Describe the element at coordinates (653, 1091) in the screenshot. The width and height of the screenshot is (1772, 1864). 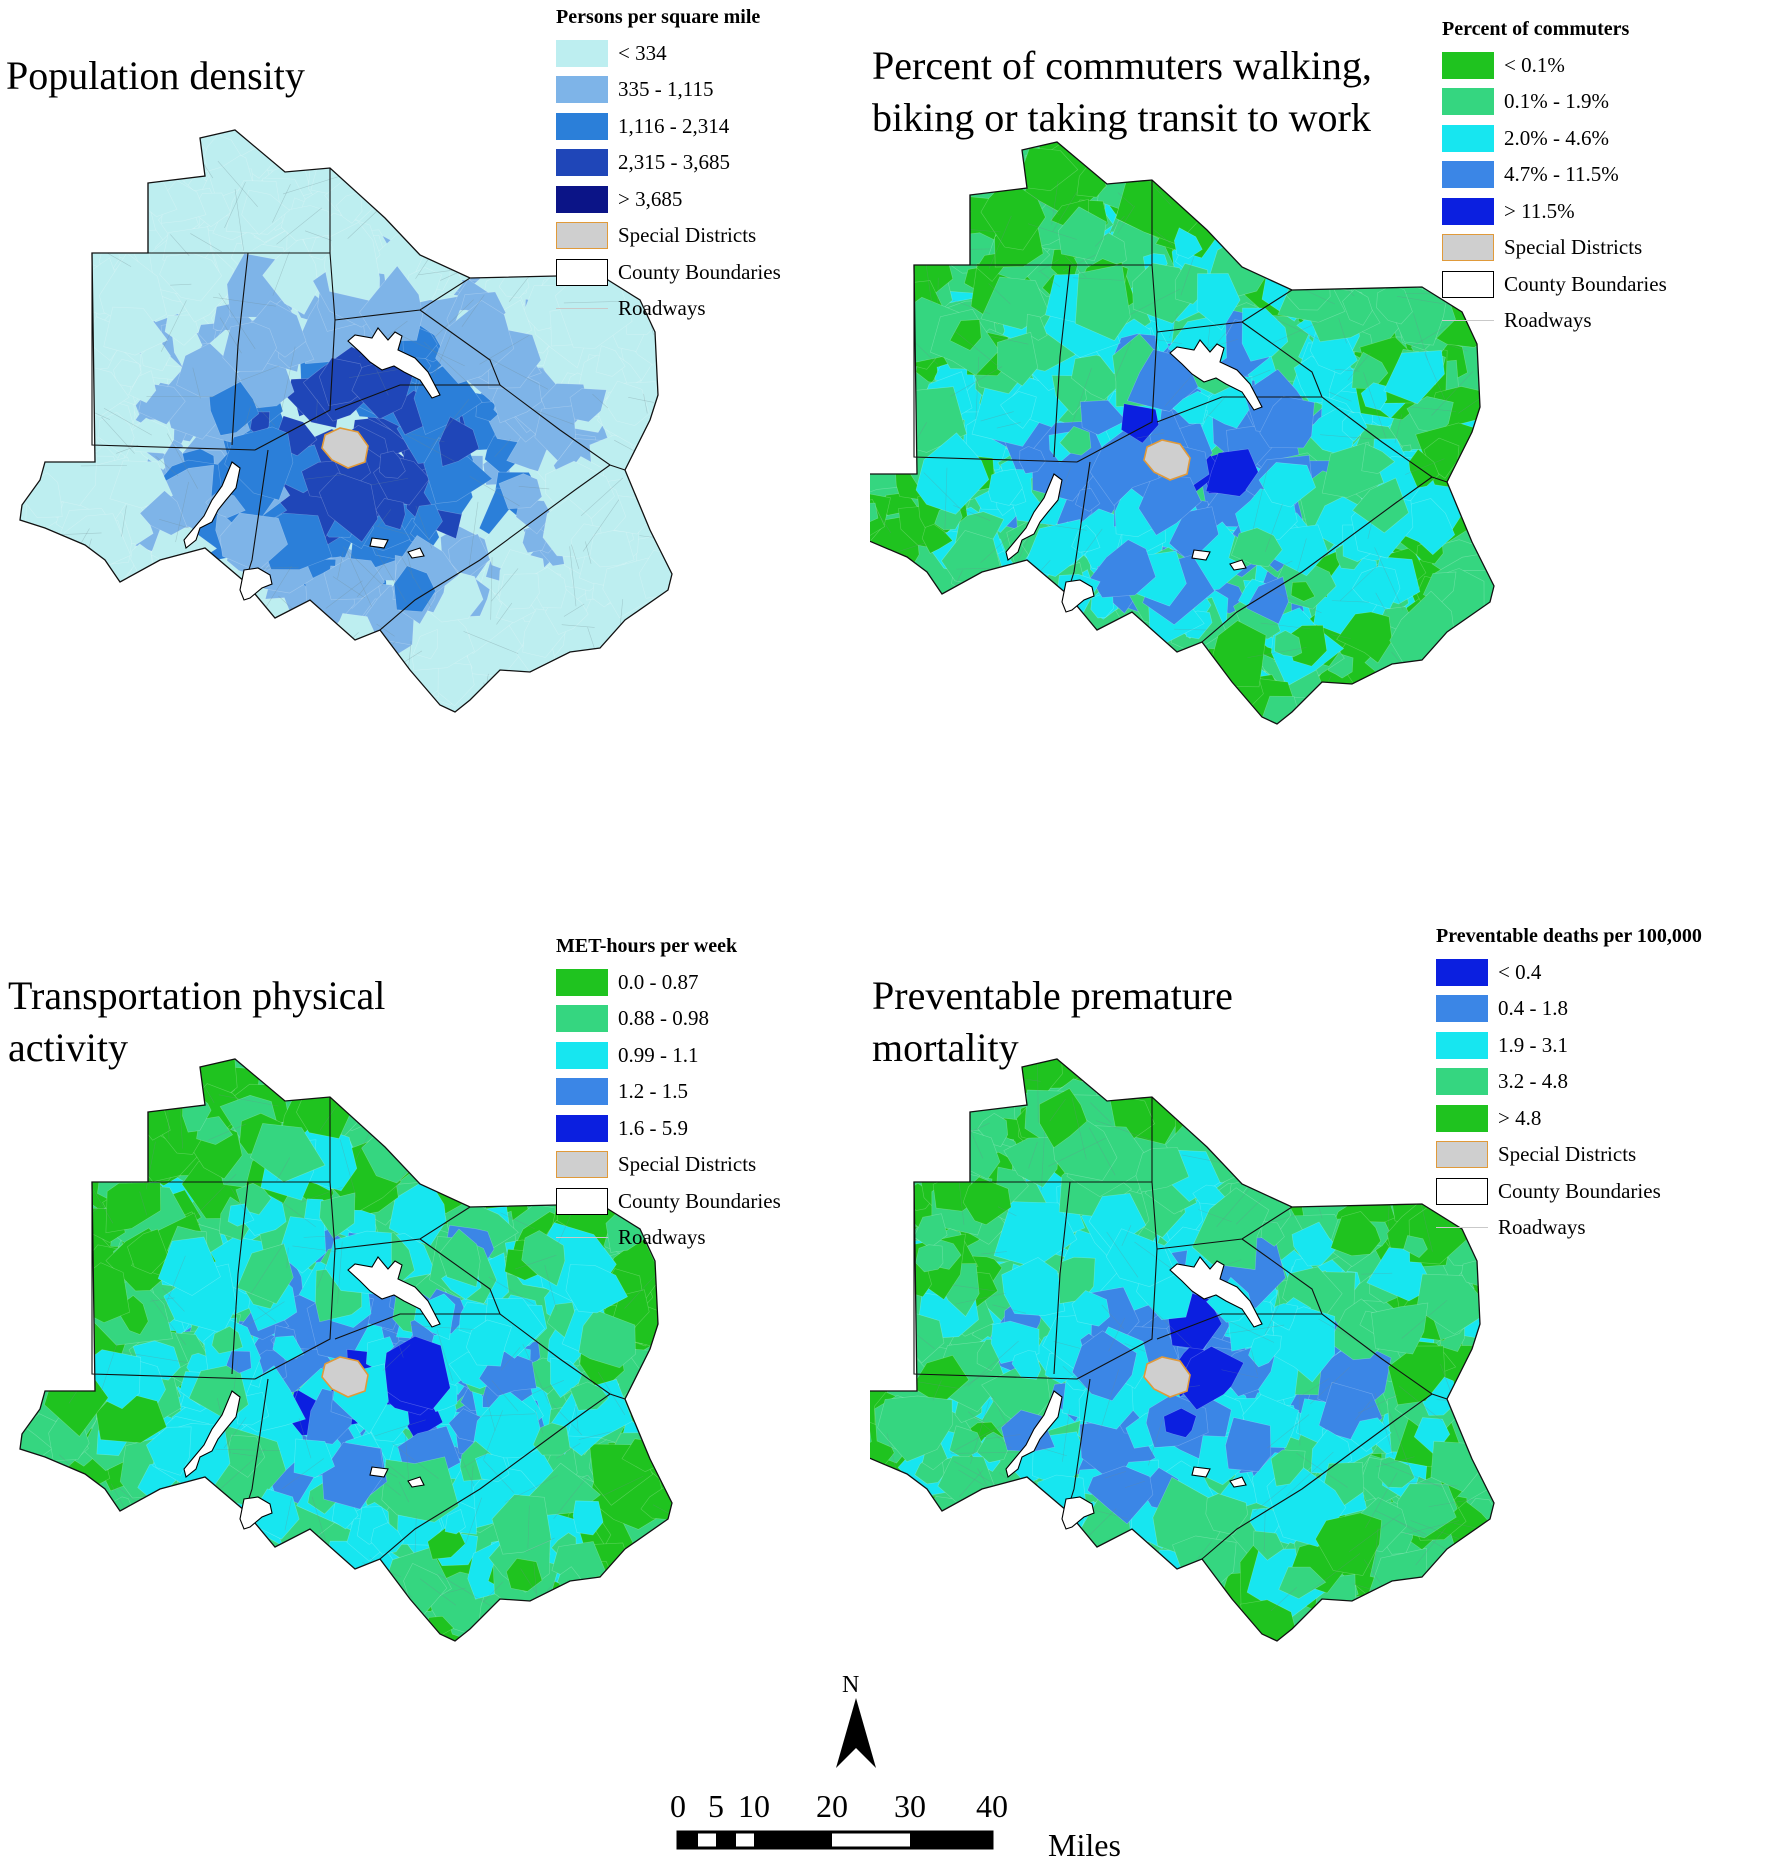
I see `legend-label: 1.2 - 1.5` at that location.